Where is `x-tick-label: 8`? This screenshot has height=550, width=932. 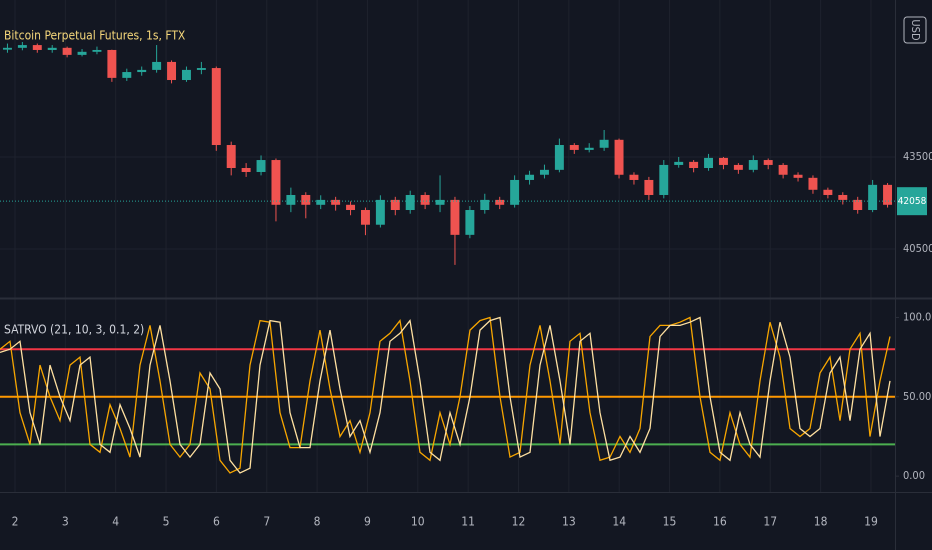
x-tick-label: 8 is located at coordinates (317, 522).